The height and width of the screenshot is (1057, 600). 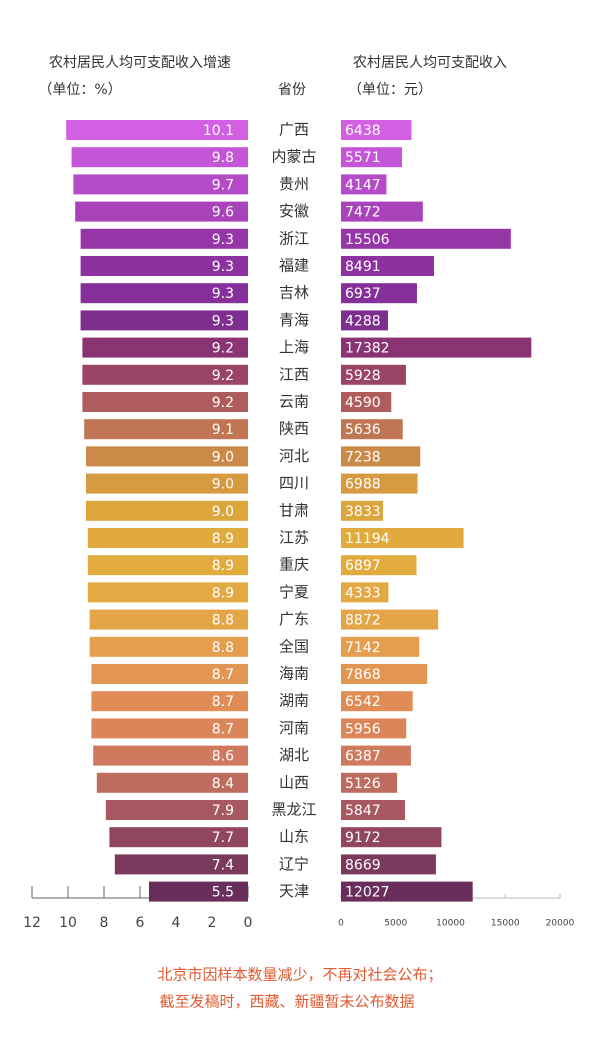 What do you see at coordinates (299, 975) in the screenshot?
I see `footnote: 北京市因样本数量减少，不再对社会公布；` at bounding box center [299, 975].